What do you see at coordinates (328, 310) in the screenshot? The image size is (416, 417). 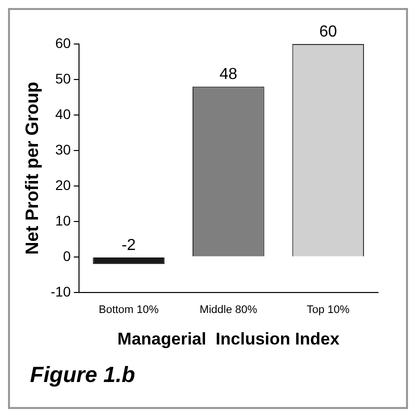 I see `x-tick-label: Top 10%` at bounding box center [328, 310].